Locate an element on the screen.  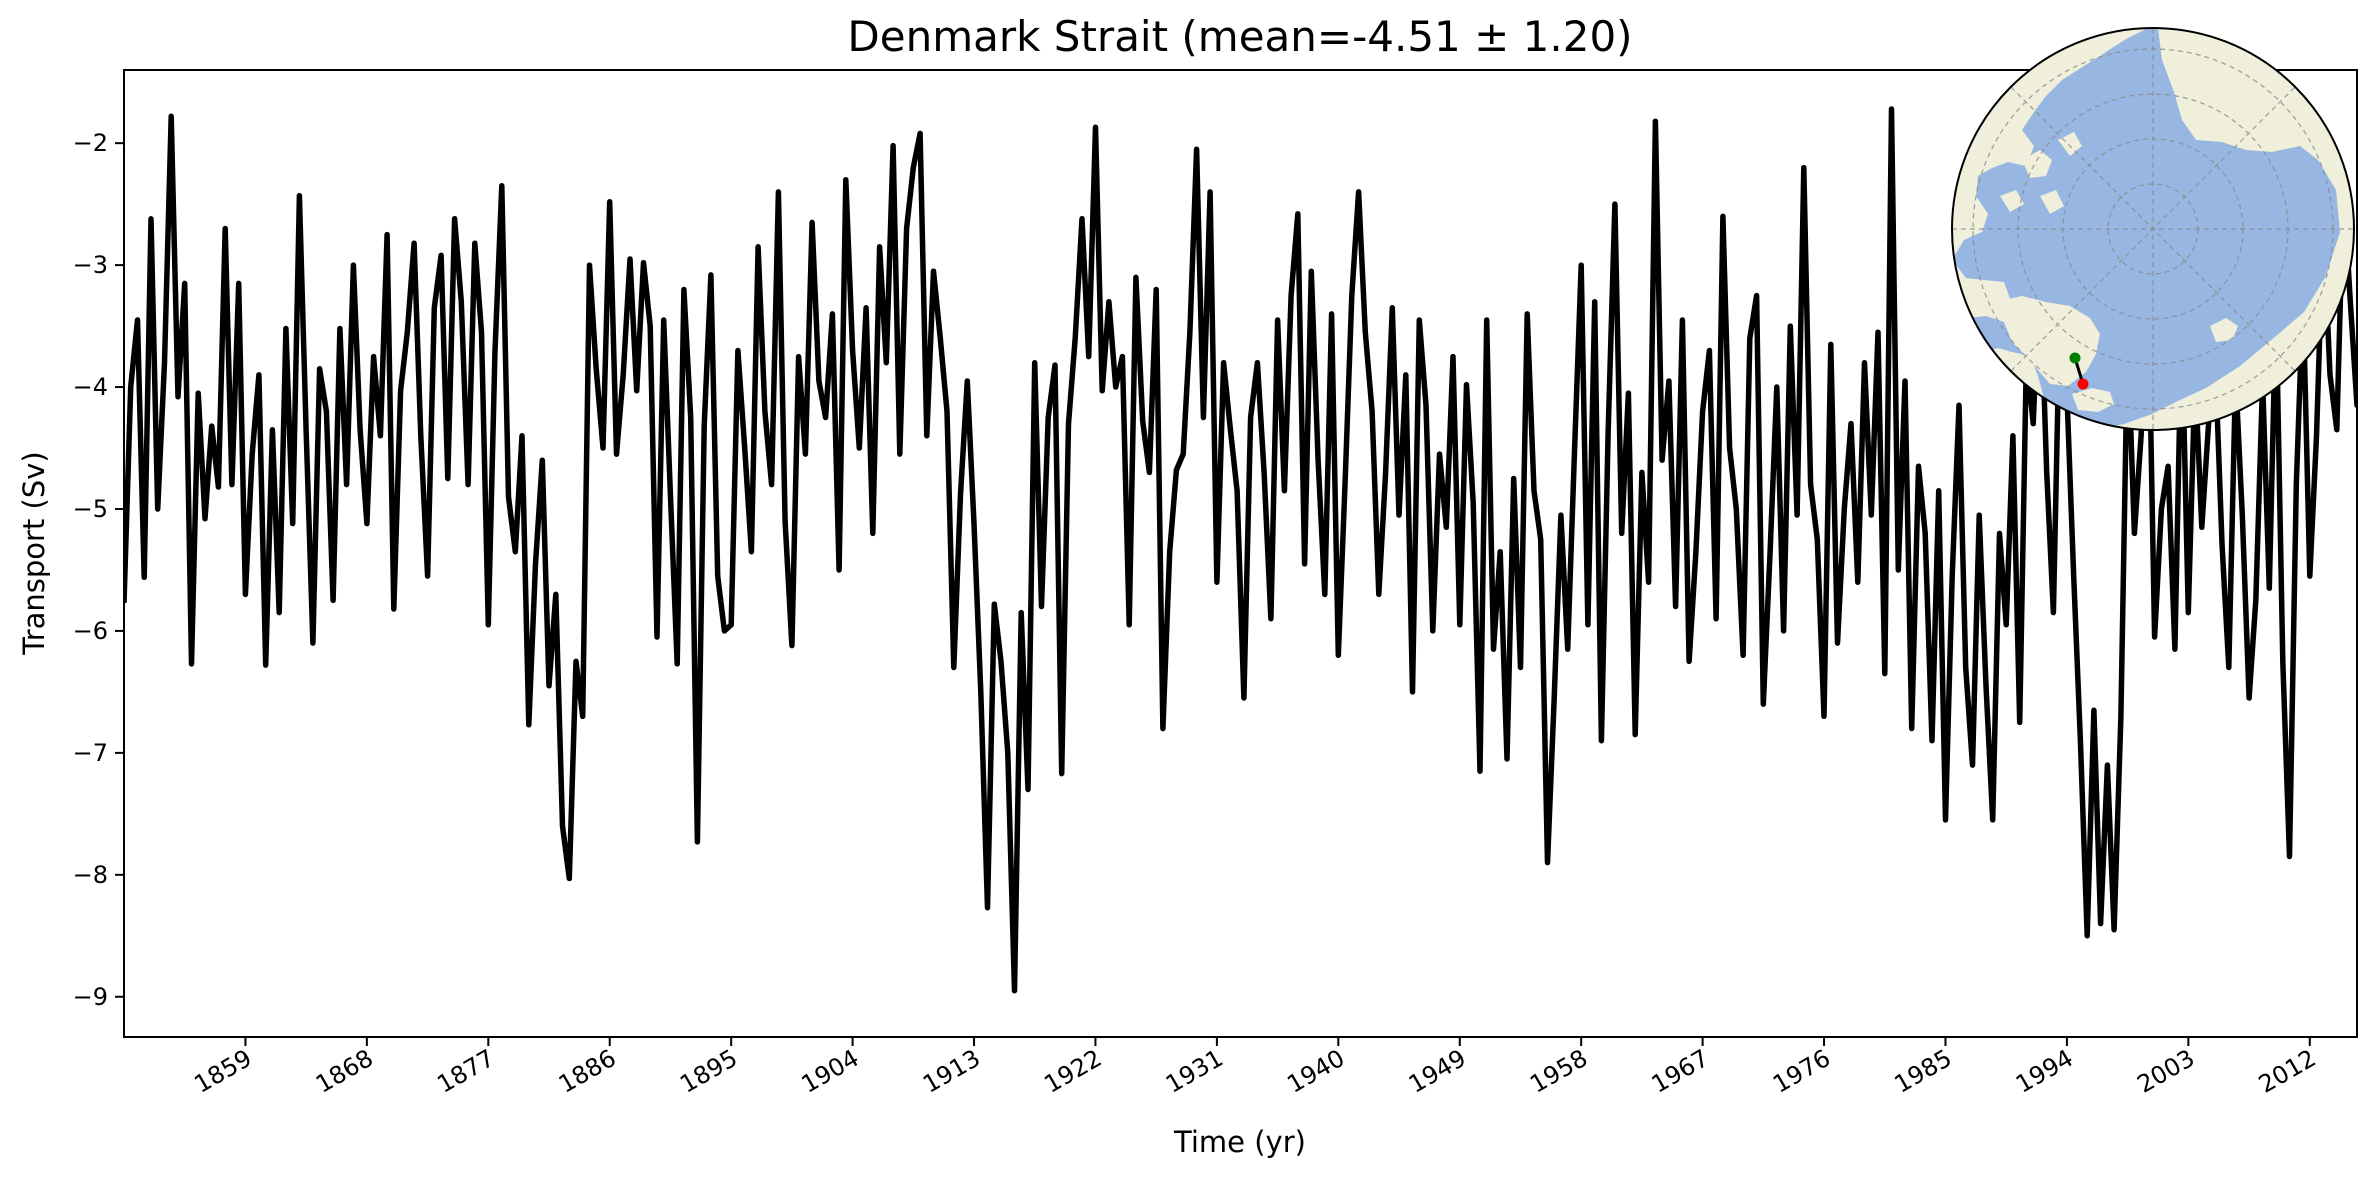
x-tick-label: 1949 is located at coordinates (1437, 1071).